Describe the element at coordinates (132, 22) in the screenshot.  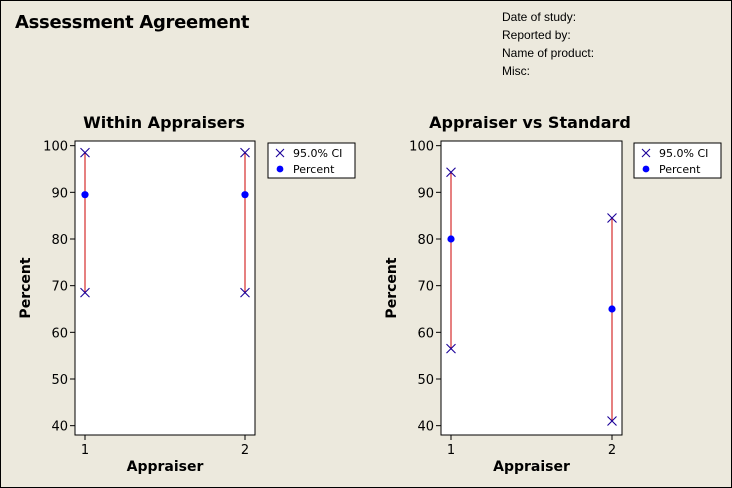
I see `page-title: Assessment Agreement` at that location.